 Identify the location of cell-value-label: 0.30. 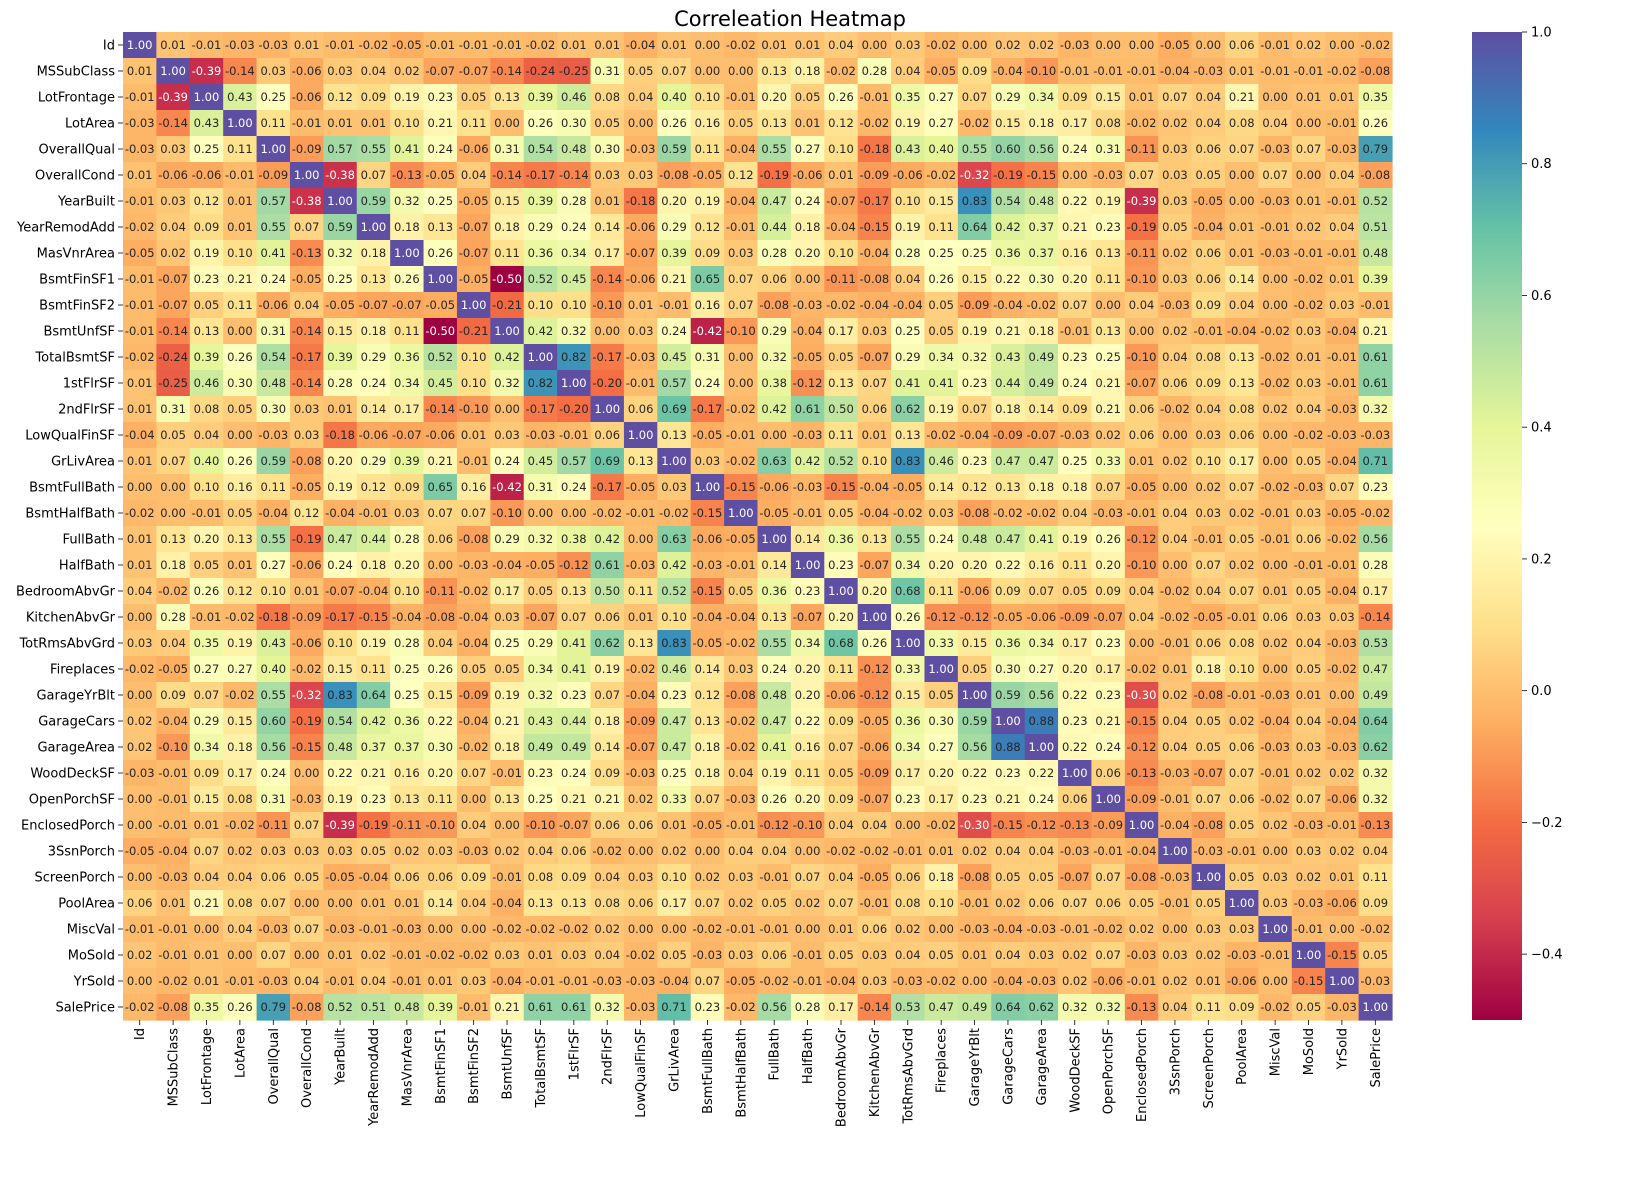
(574, 123).